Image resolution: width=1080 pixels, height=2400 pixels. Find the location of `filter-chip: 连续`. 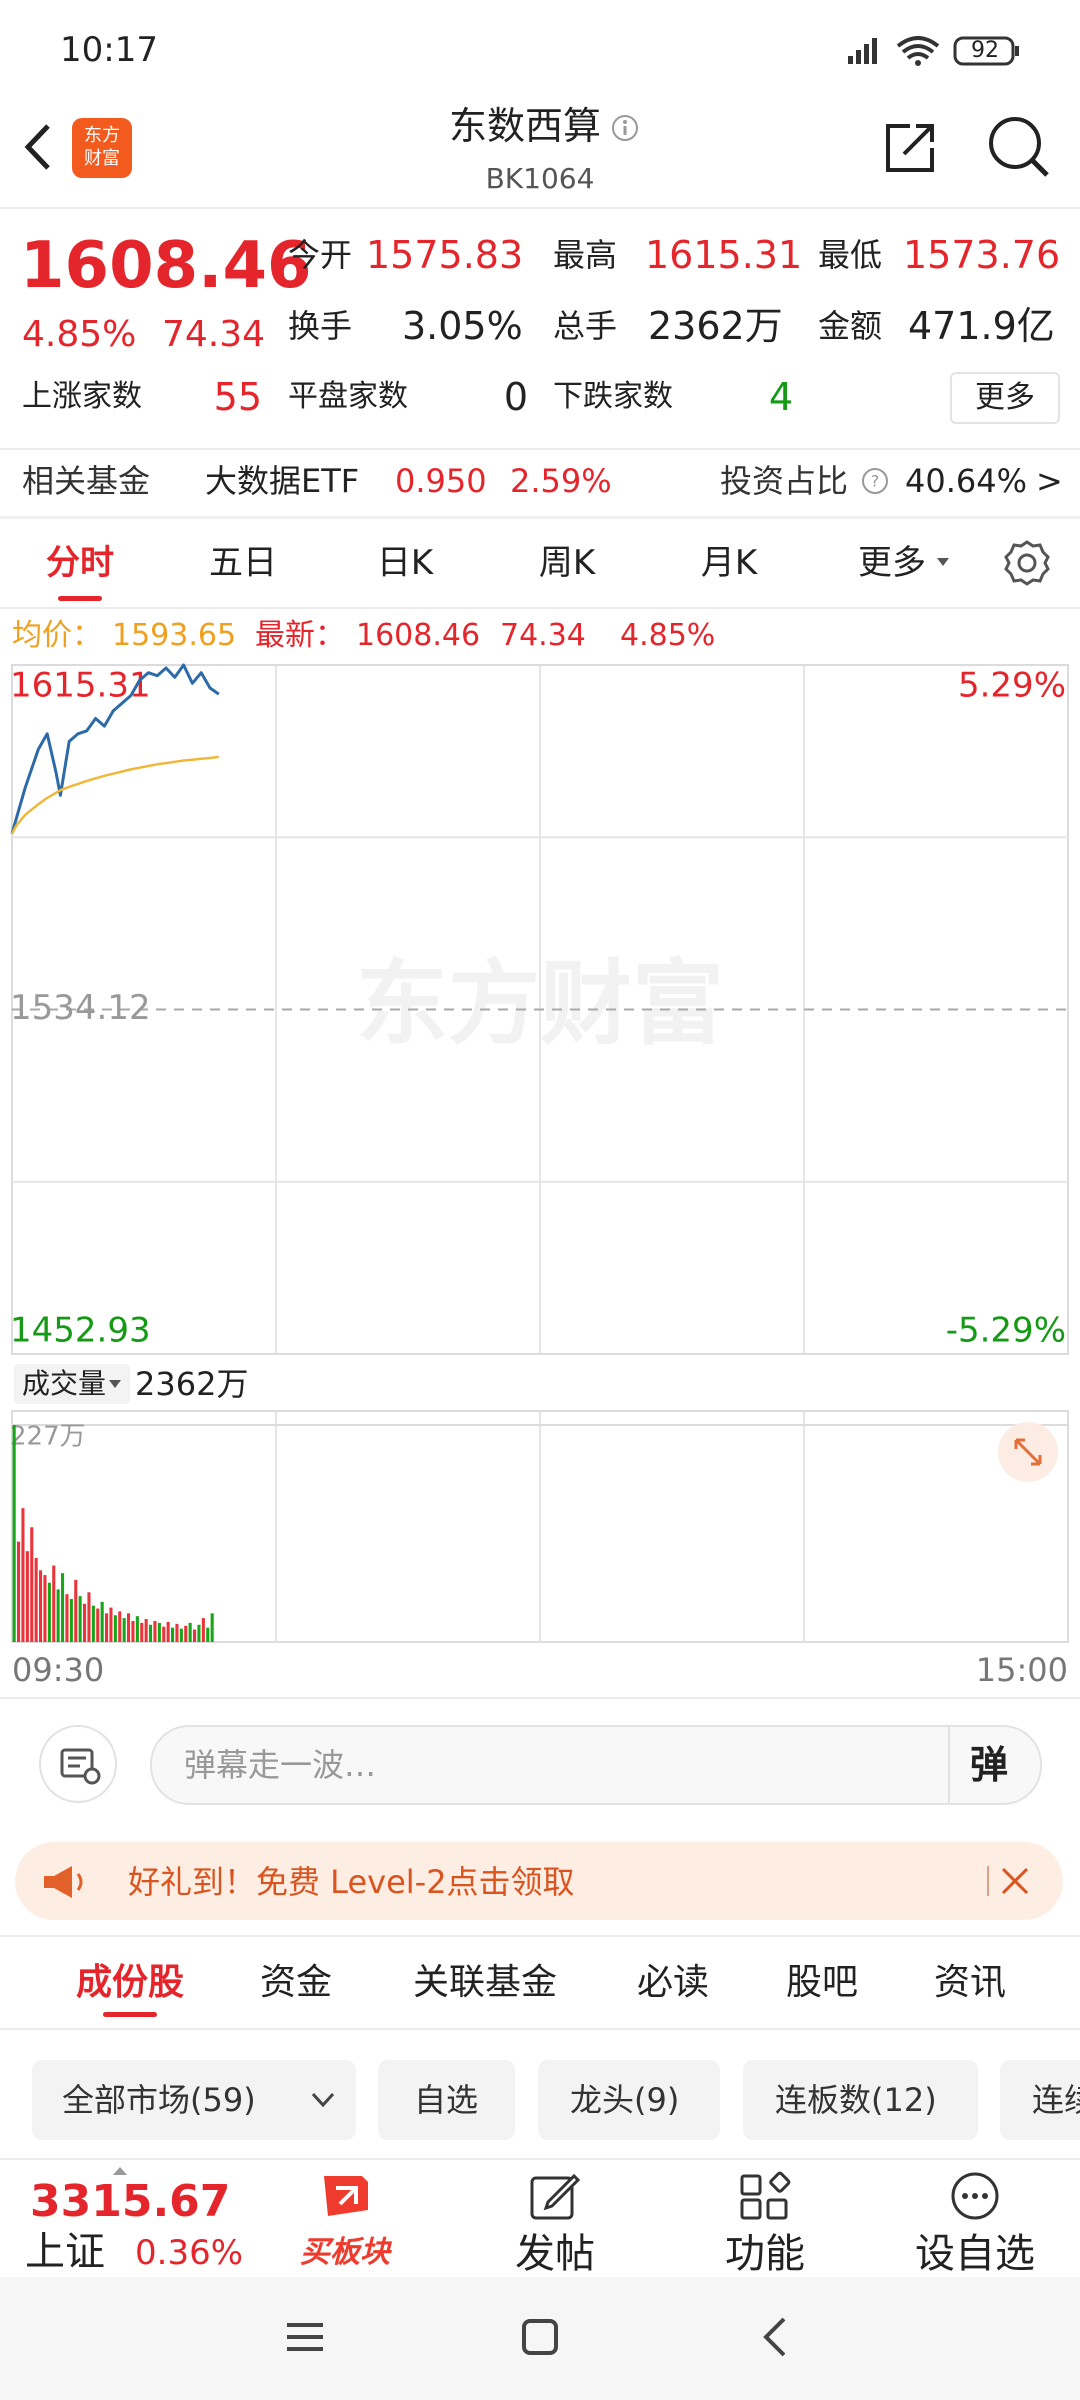

filter-chip: 连续 is located at coordinates (1040, 2100).